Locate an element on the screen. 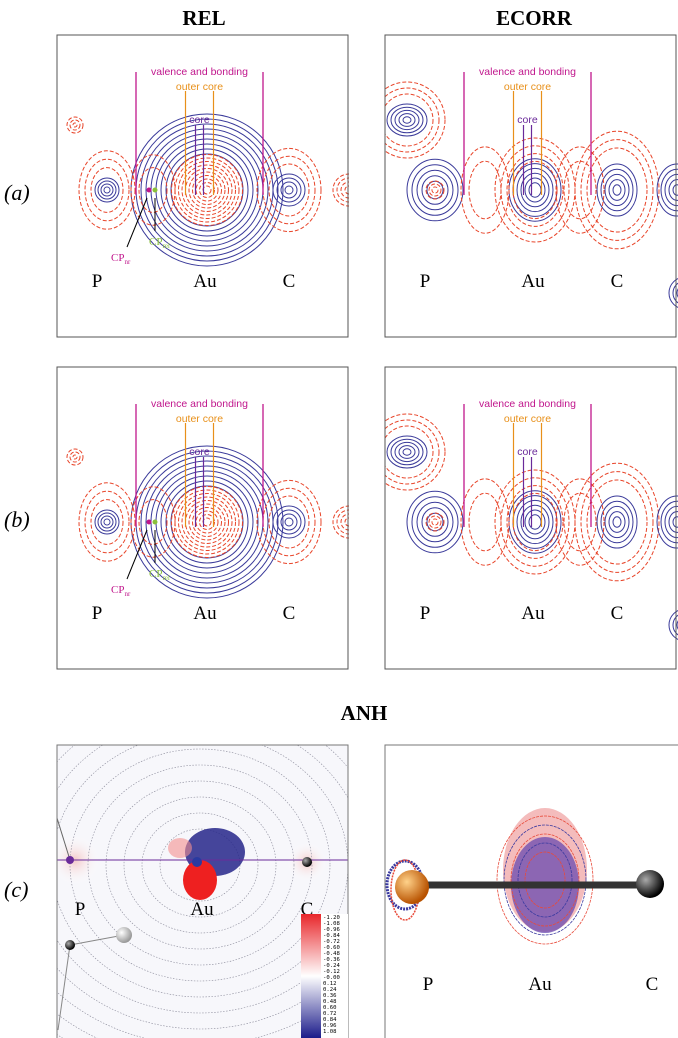  colorbar-label: -0.96 is located at coordinates (331, 930).